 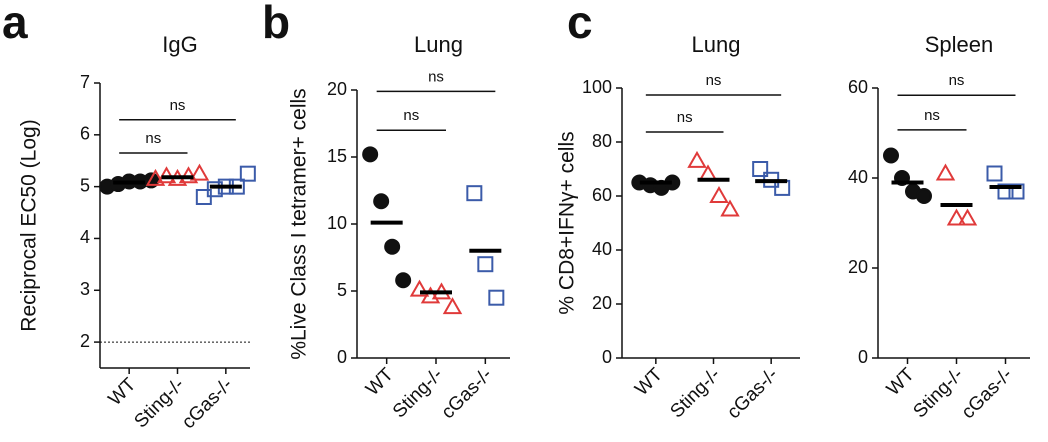 What do you see at coordinates (337, 156) in the screenshot?
I see `y-tick-label: 15` at bounding box center [337, 156].